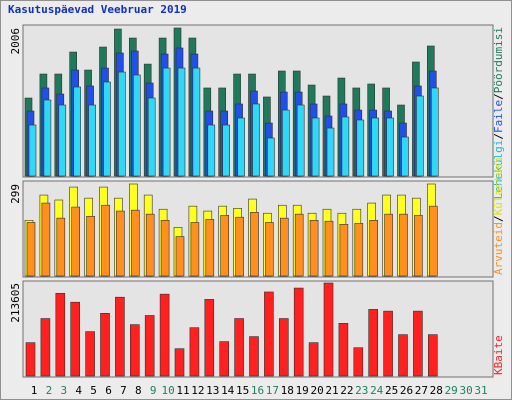  Describe the element at coordinates (197, 390) in the screenshot. I see `x-tick-label: 12` at that location.